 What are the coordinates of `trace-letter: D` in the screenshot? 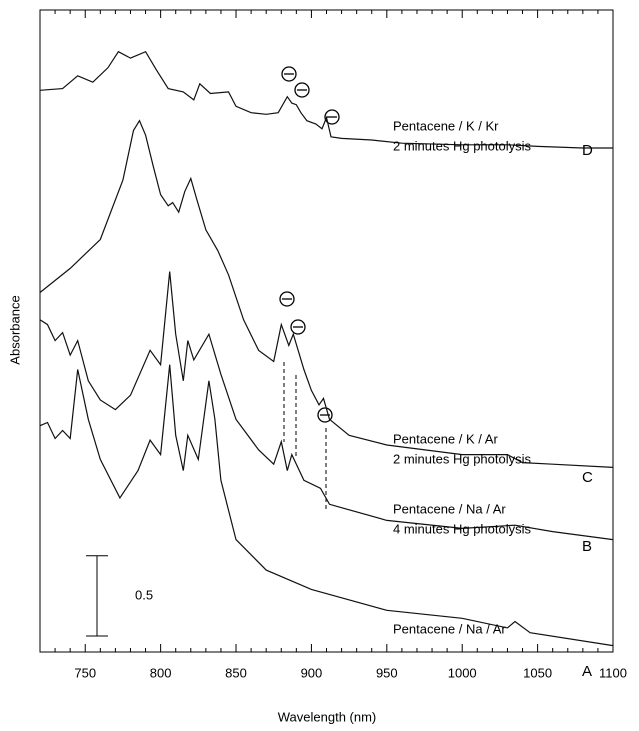 It's located at (587, 150).